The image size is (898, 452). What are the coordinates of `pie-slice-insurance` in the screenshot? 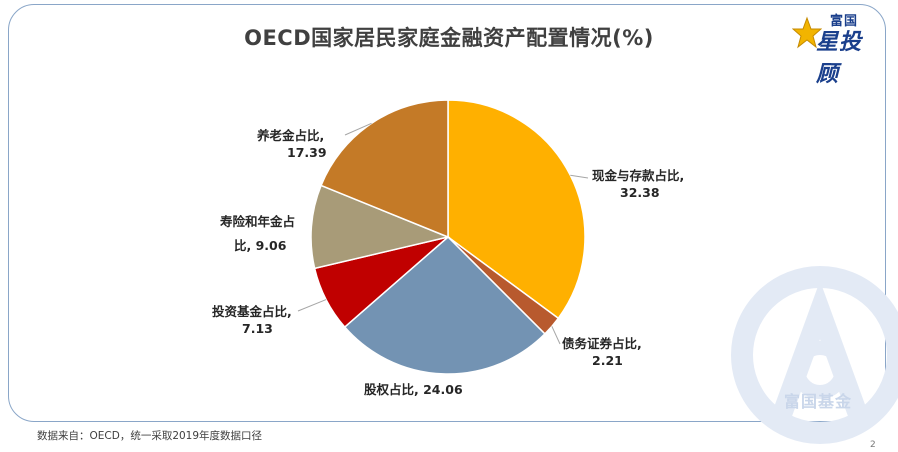 It's located at (380, 227).